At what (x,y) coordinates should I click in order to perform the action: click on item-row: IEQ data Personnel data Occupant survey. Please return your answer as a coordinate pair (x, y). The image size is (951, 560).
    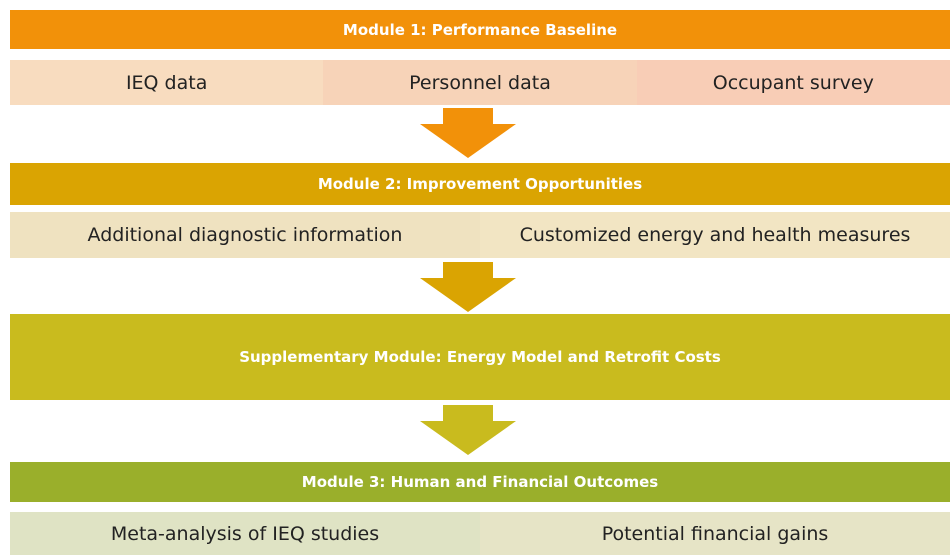
    Looking at the image, I should click on (480, 82).